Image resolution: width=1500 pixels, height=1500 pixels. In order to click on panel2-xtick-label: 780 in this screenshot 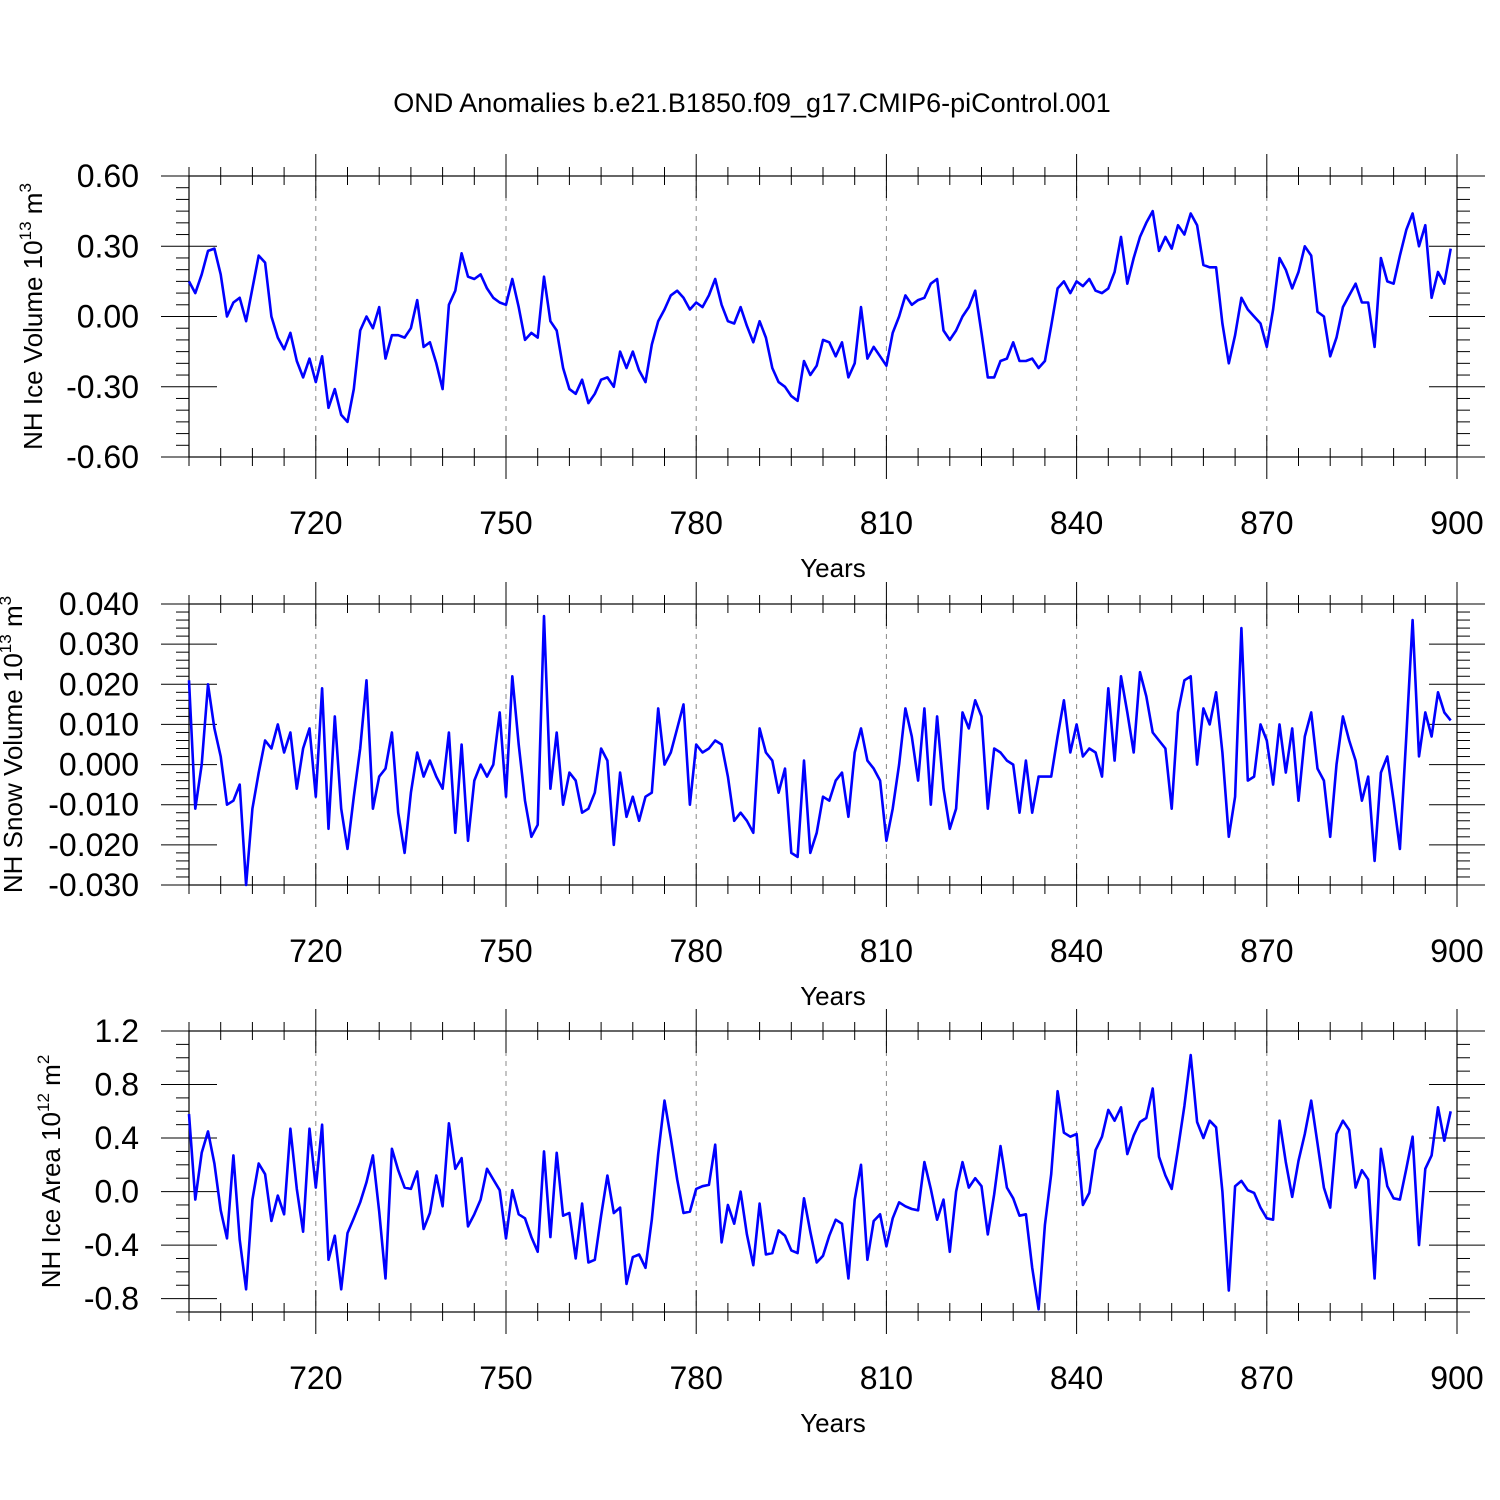, I will do `click(696, 951)`.